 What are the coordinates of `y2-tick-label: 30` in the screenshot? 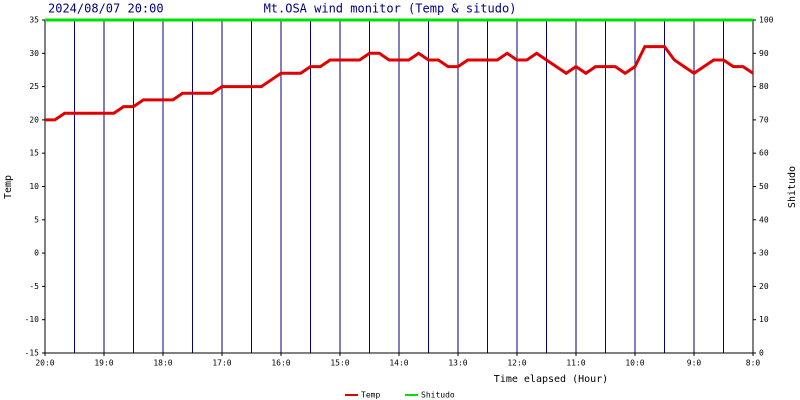 It's located at (764, 253).